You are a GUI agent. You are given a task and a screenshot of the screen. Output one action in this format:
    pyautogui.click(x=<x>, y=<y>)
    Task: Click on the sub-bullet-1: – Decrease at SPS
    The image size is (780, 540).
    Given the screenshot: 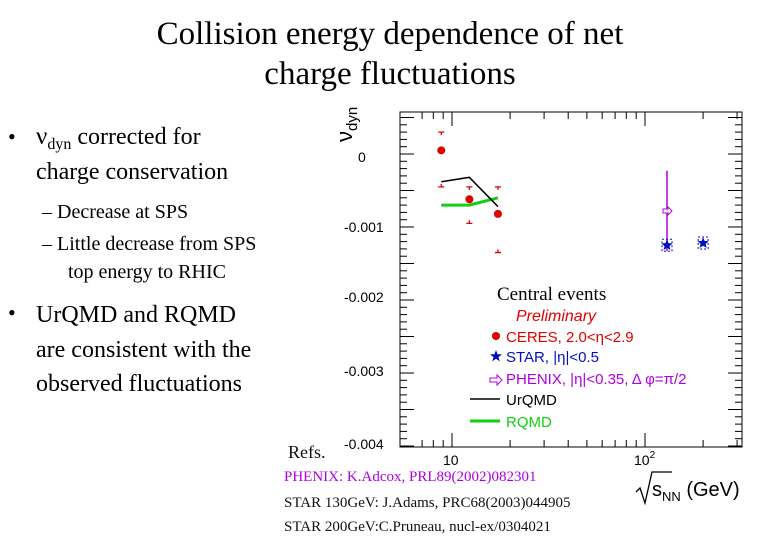 What is the action you would take?
    pyautogui.click(x=115, y=212)
    